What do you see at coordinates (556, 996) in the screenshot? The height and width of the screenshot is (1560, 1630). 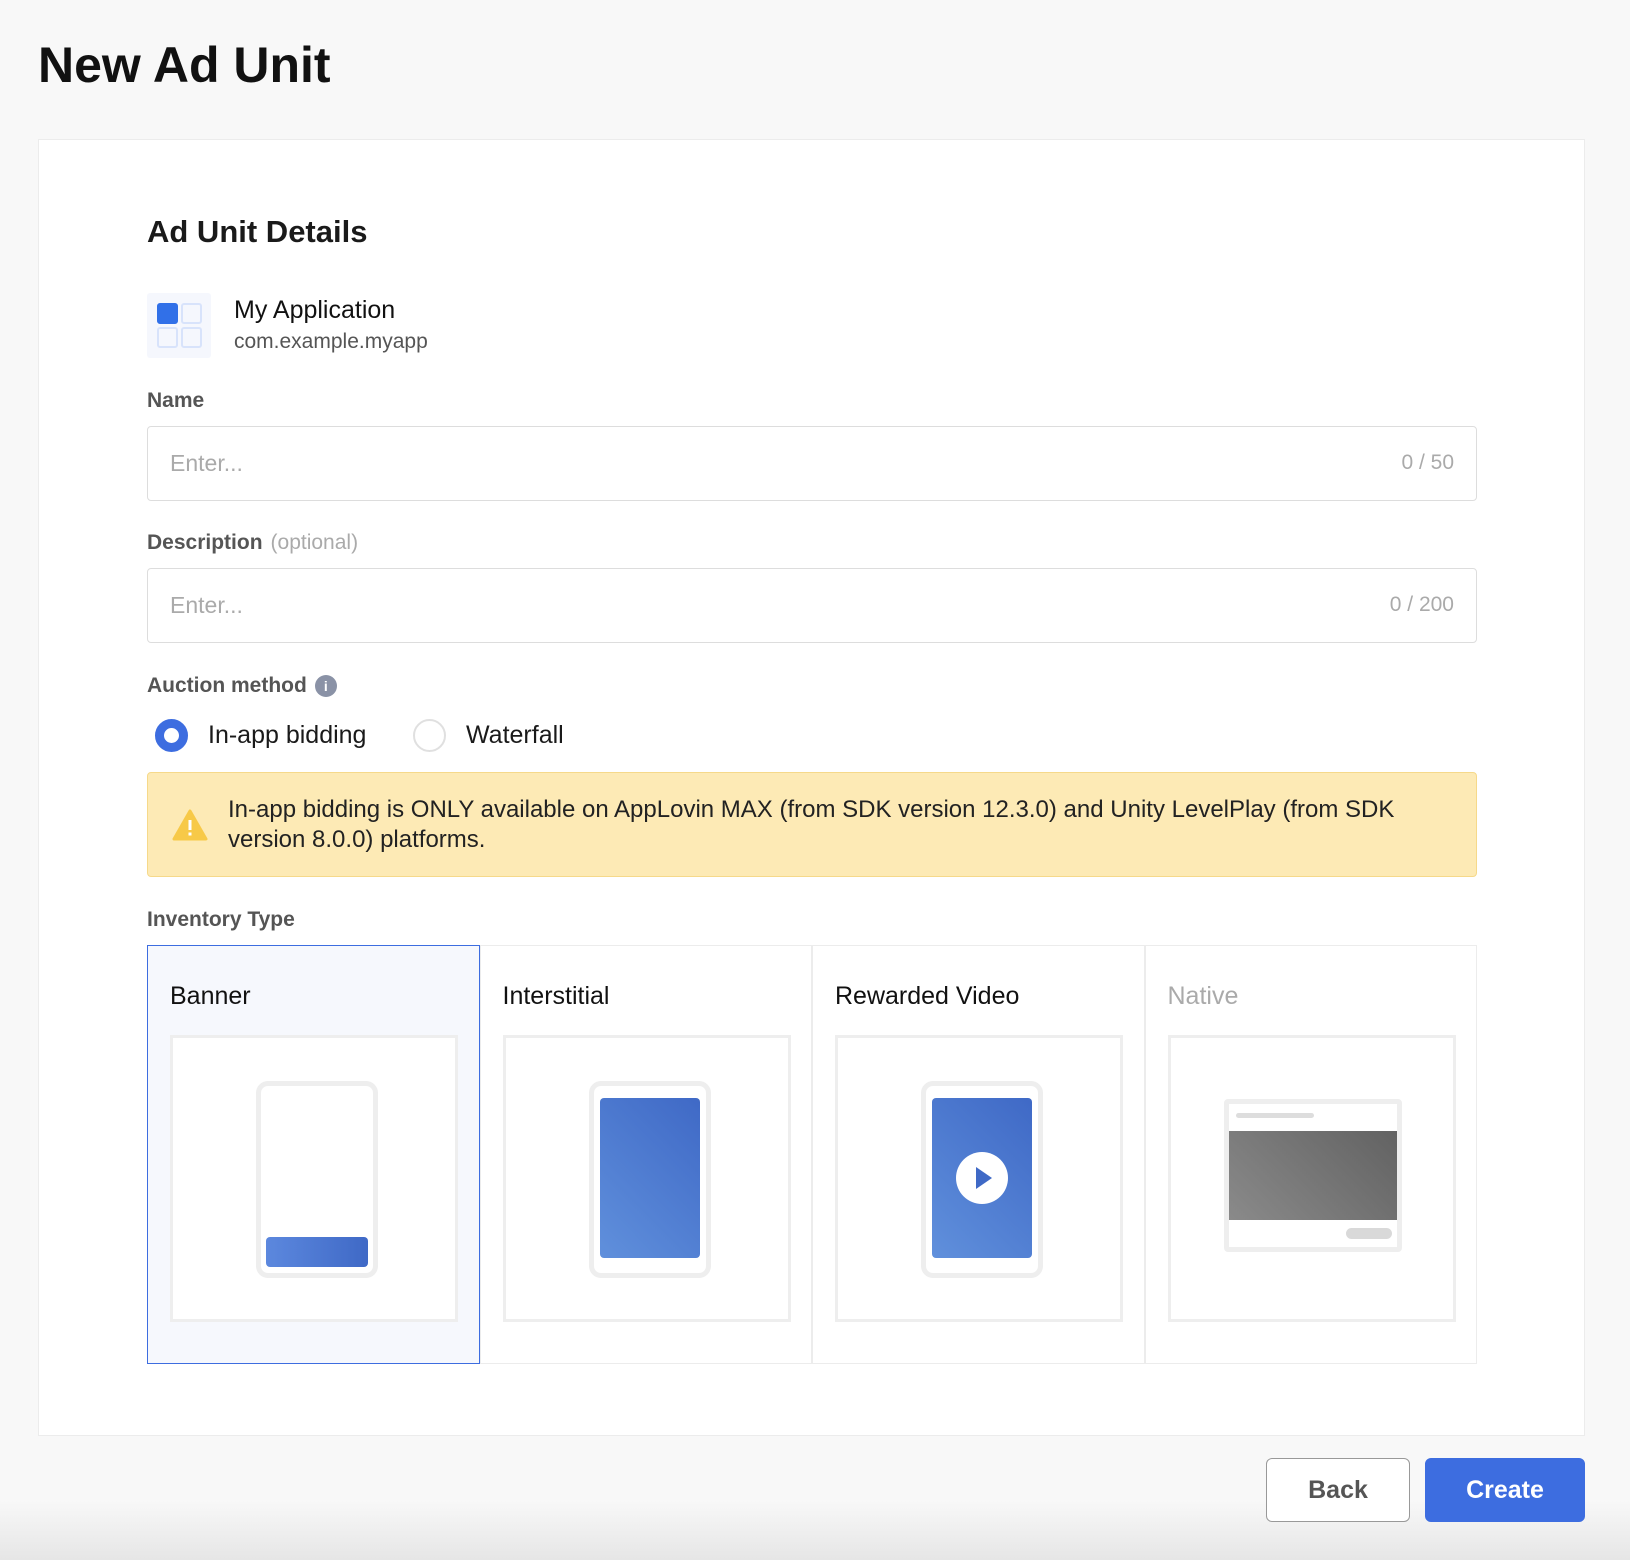 I see `tile-label: Interstitial` at bounding box center [556, 996].